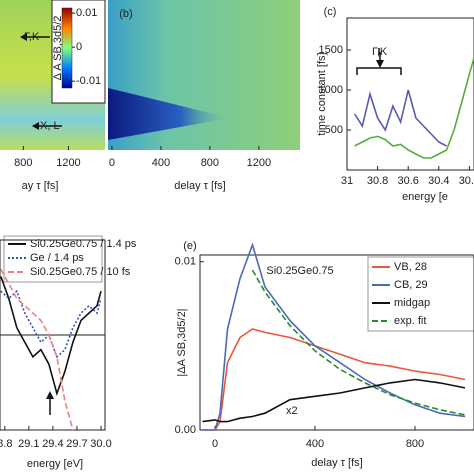 This screenshot has height=474, width=474. Describe the element at coordinates (57, 258) in the screenshot. I see `legend-label: Ge / 1.4 ps` at that location.